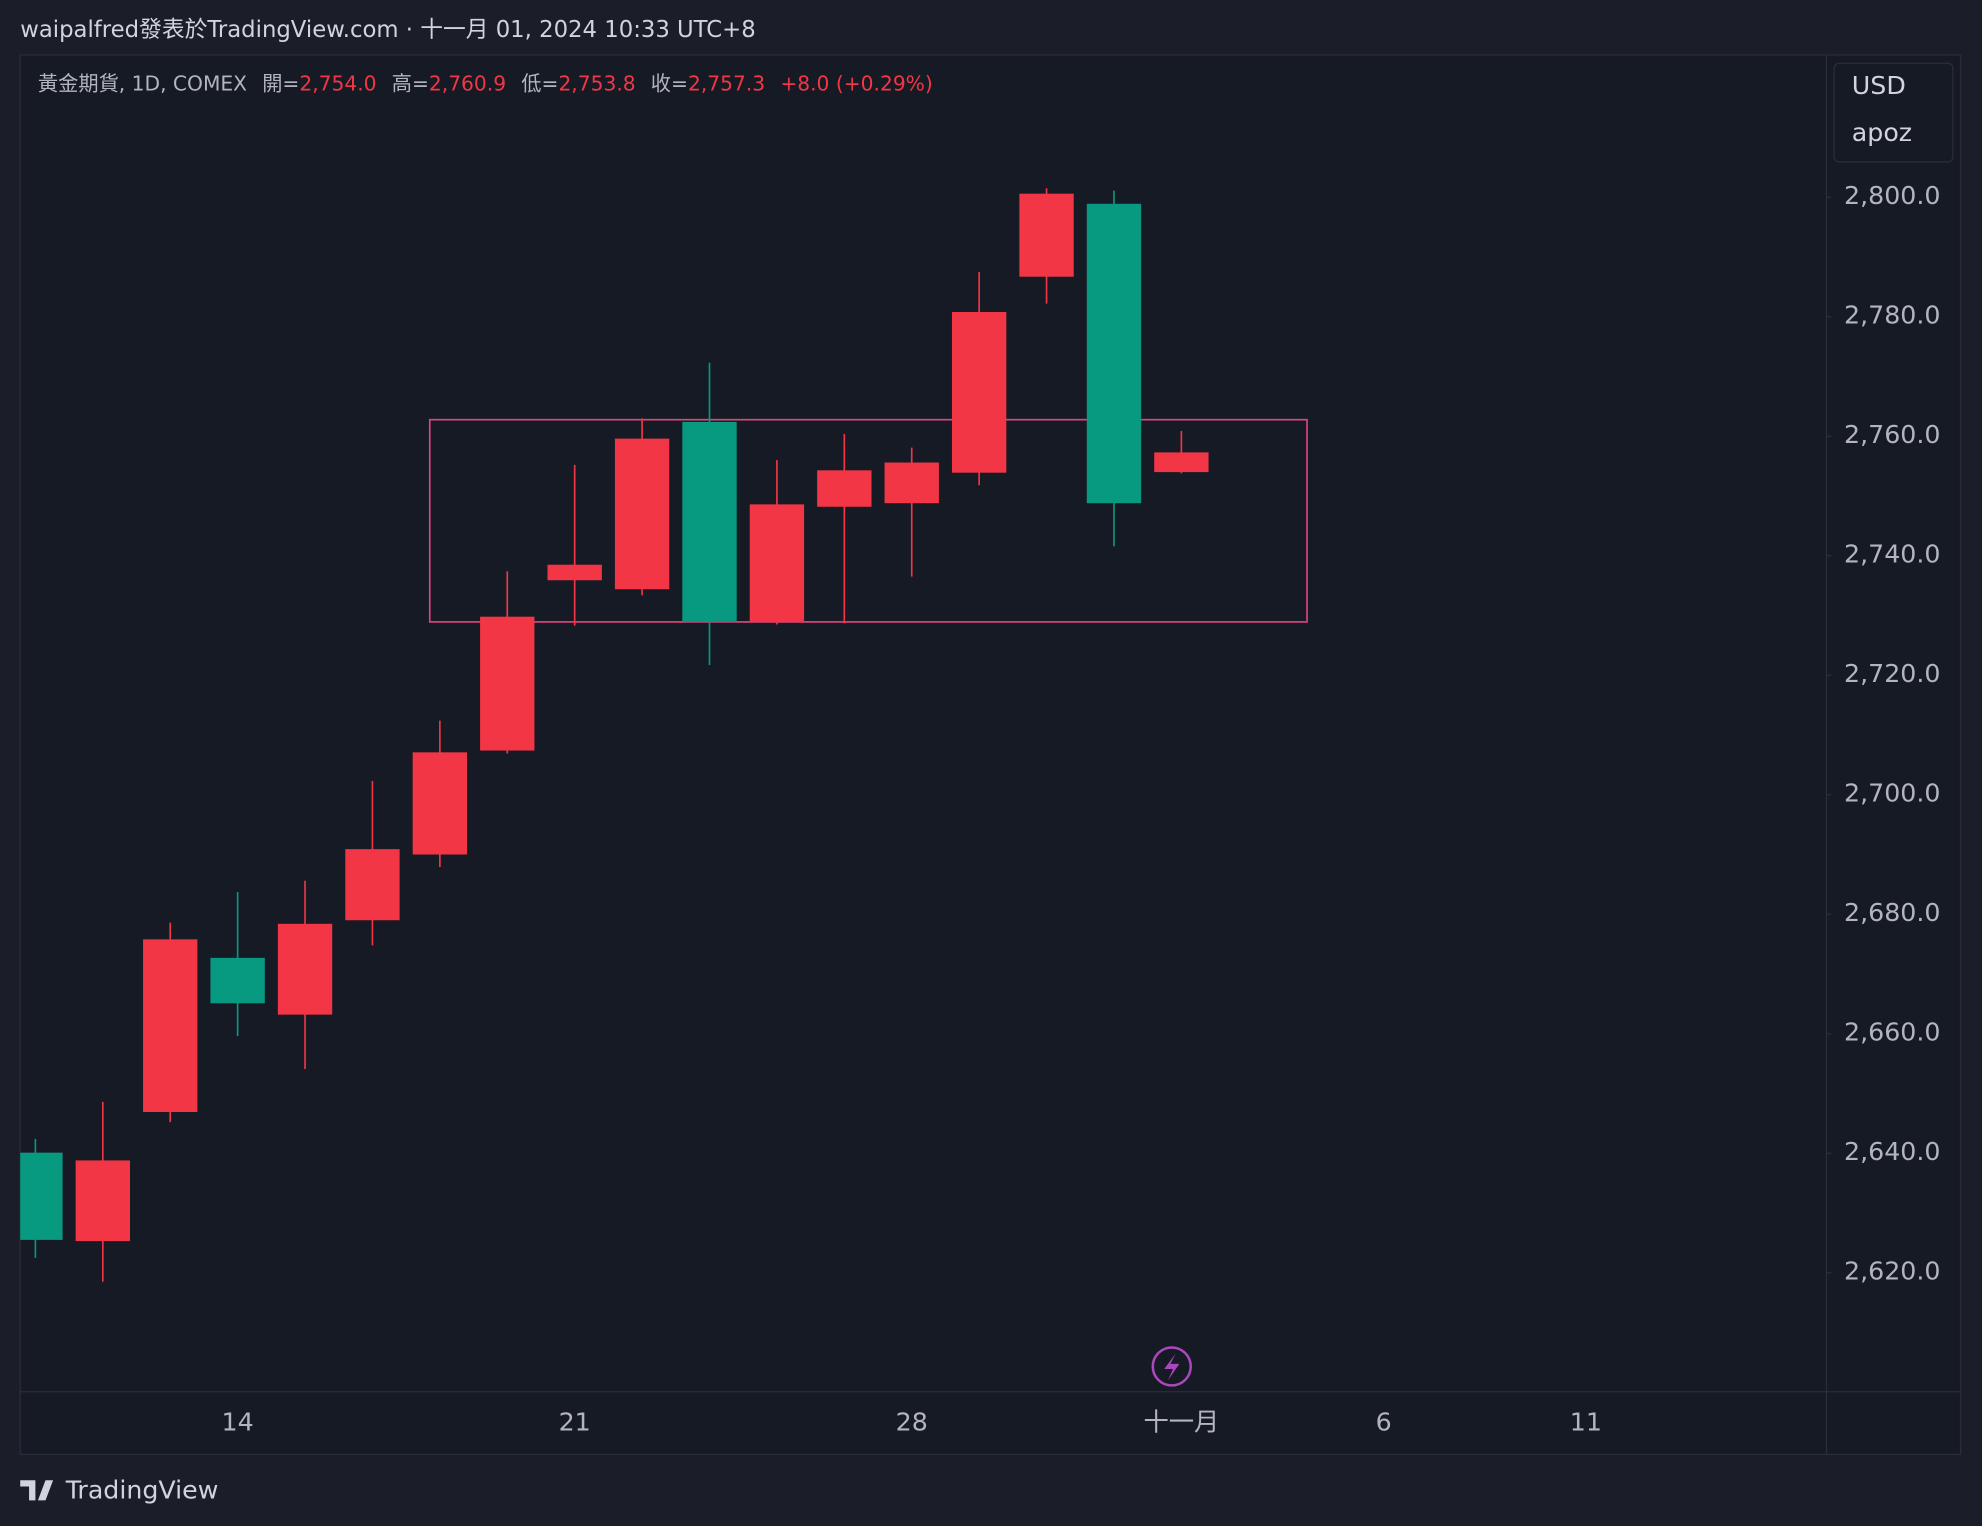  I want to click on legend-value: 2,754.0, so click(337, 83).